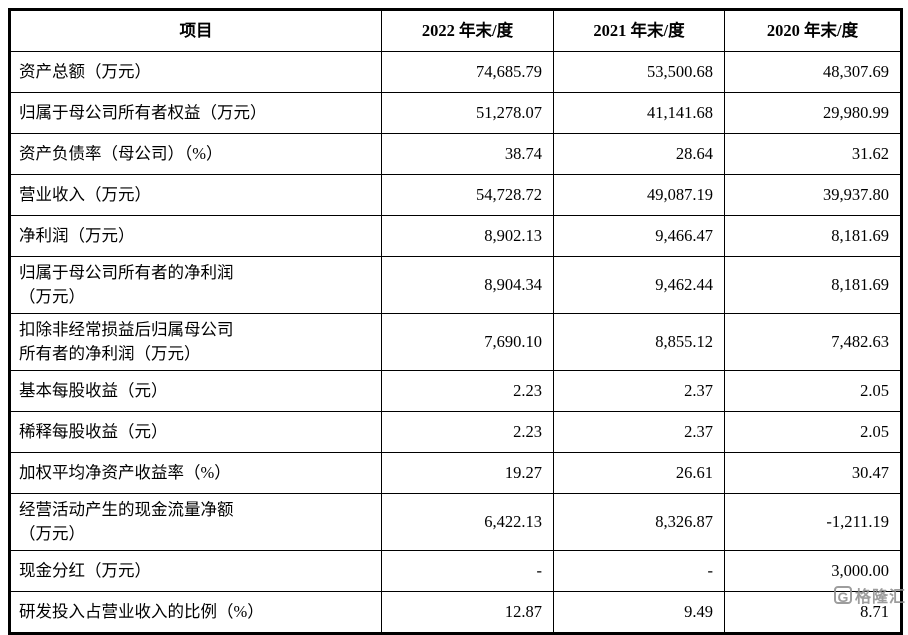 Image resolution: width=908 pixels, height=635 pixels. I want to click on value-2022: 74,685.79, so click(467, 72).